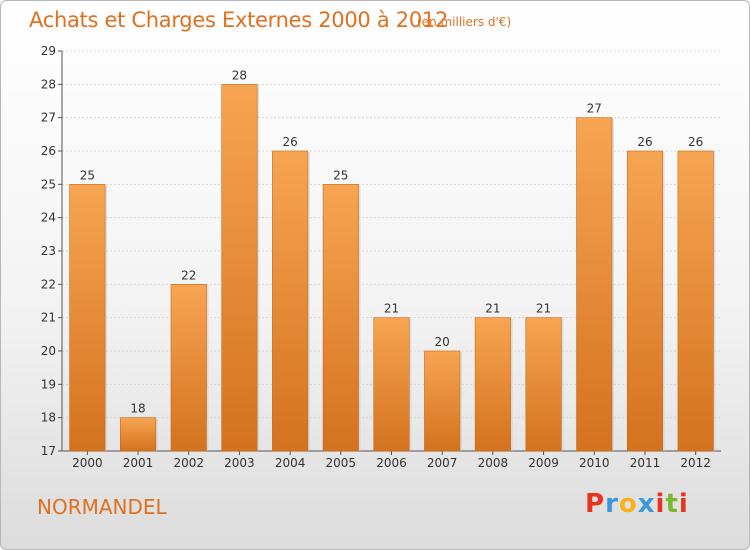  I want to click on logo-letter: t, so click(672, 504).